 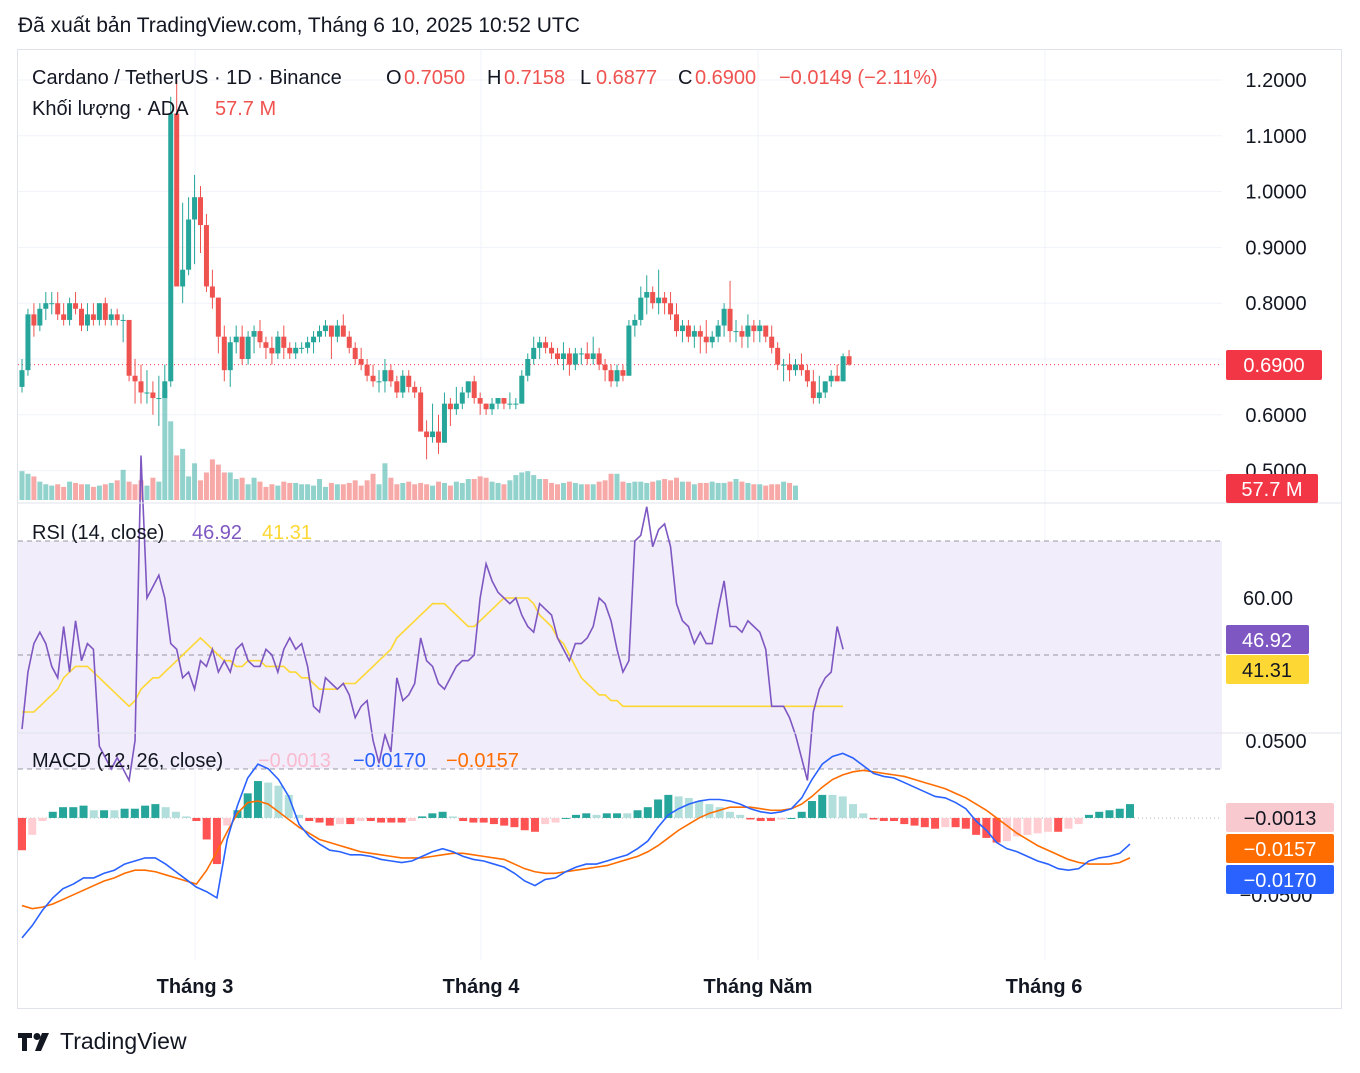 I want to click on volume-value: 57.7 M, so click(x=245, y=109).